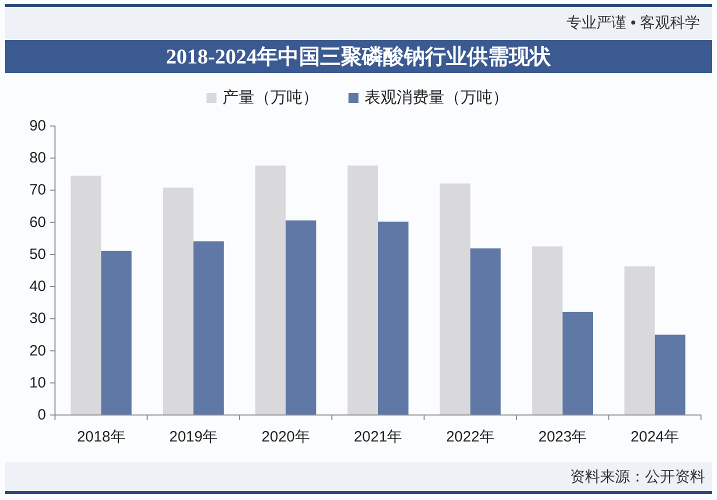 The height and width of the screenshot is (500, 717). I want to click on y-tick-label: 0, so click(42, 415).